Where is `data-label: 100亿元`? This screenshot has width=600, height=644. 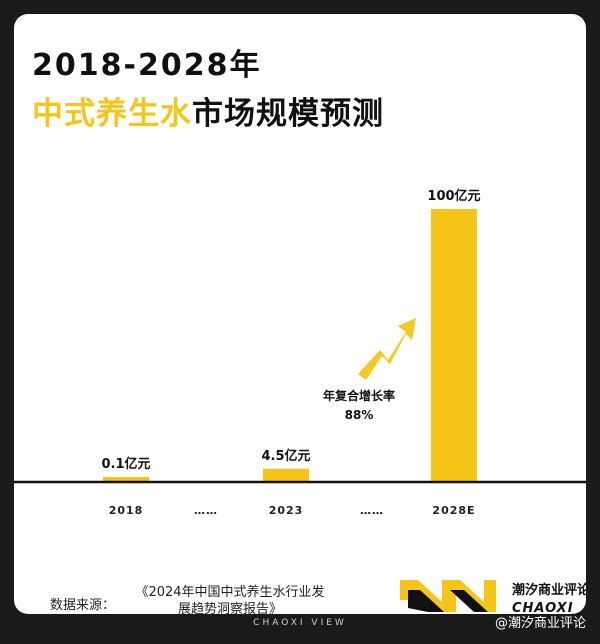
data-label: 100亿元 is located at coordinates (453, 196).